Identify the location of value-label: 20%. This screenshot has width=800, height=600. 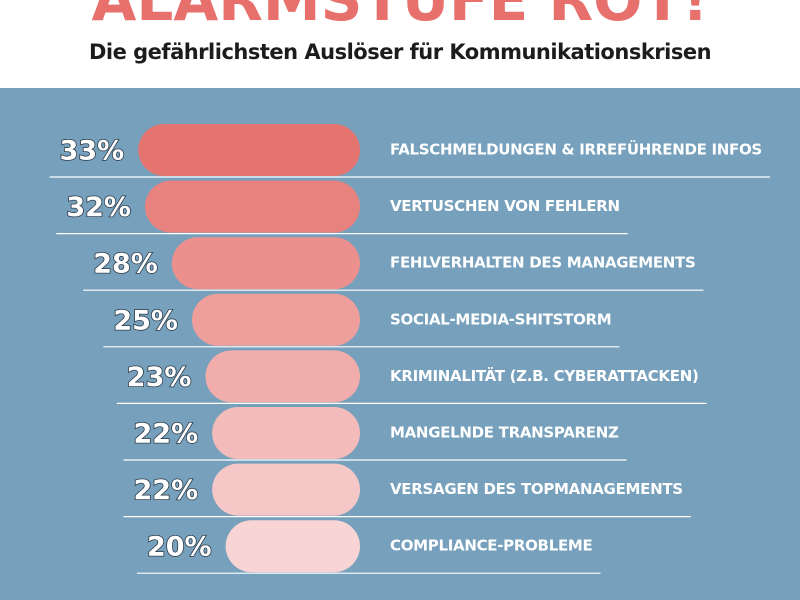
(179, 547).